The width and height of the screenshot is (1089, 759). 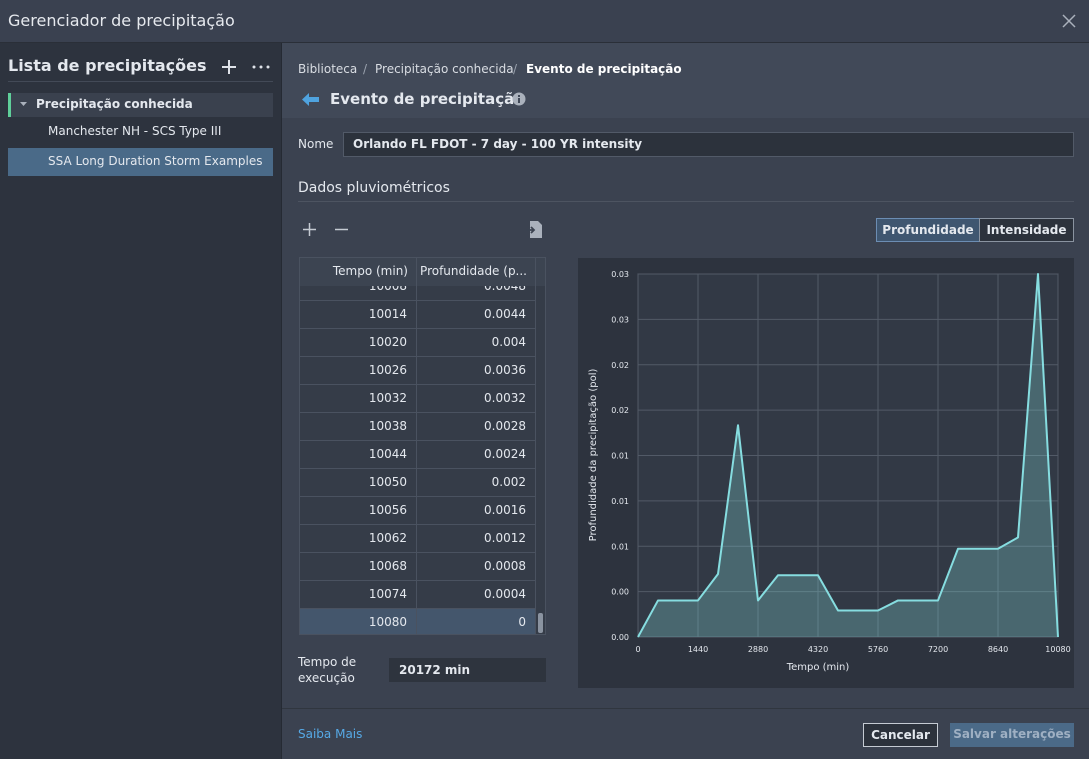 I want to click on x-tick-label: 8640, so click(x=998, y=649).